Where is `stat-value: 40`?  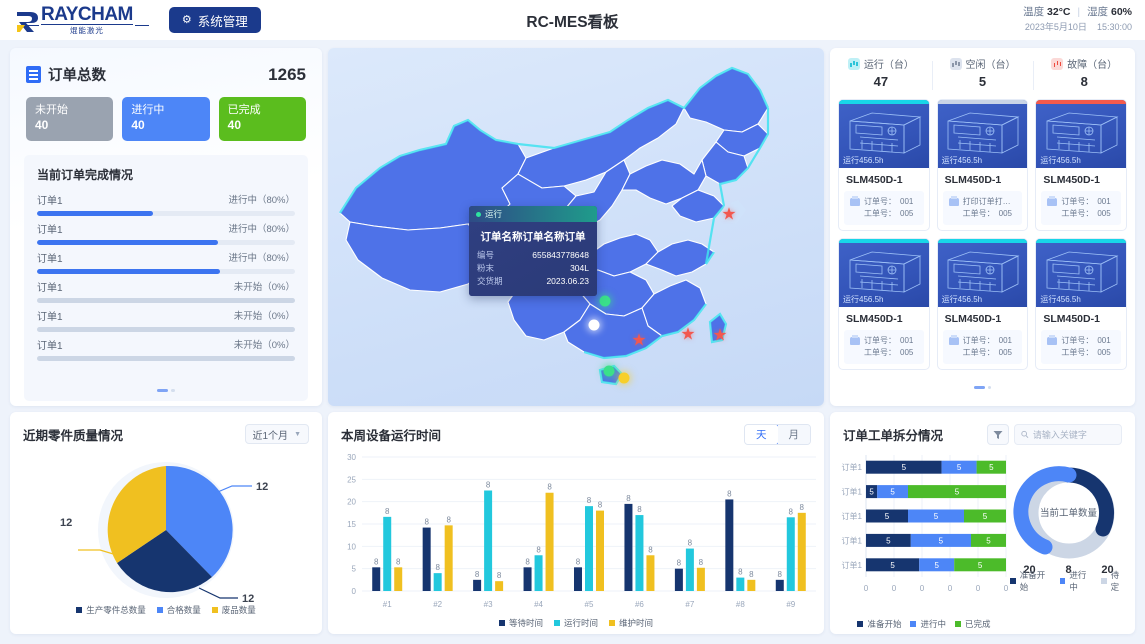 stat-value: 40 is located at coordinates (234, 125).